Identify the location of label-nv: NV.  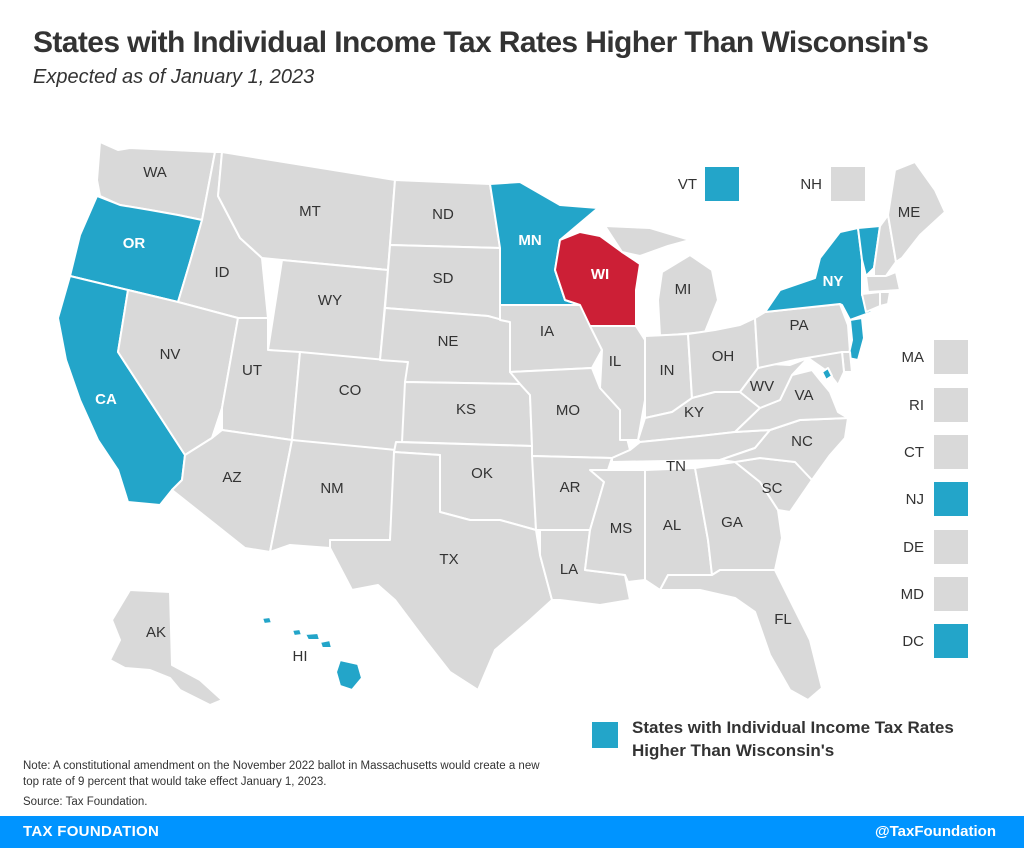
(170, 354).